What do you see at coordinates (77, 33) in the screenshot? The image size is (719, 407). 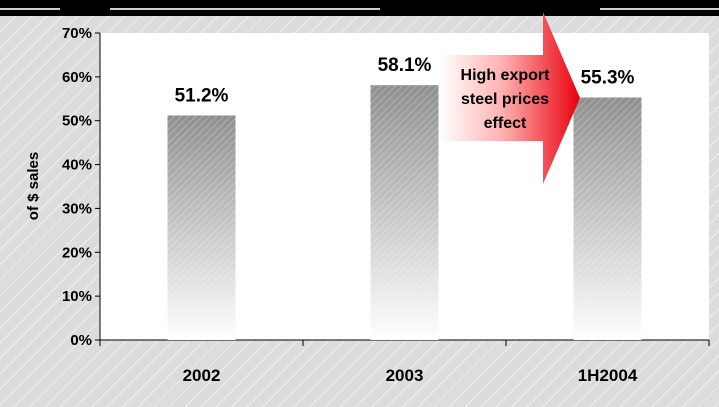 I see `y-tick-label: 70%` at bounding box center [77, 33].